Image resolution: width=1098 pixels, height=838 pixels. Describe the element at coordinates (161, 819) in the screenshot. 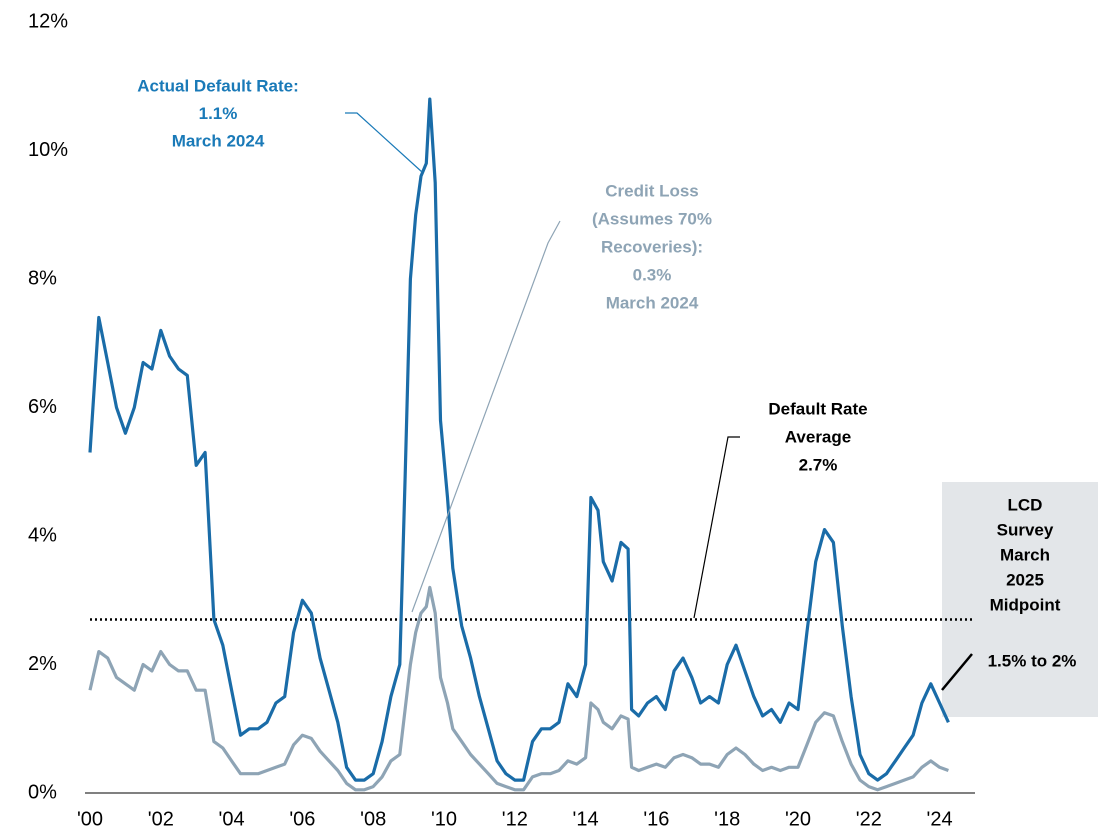

I see `x-tick-label: '02` at that location.